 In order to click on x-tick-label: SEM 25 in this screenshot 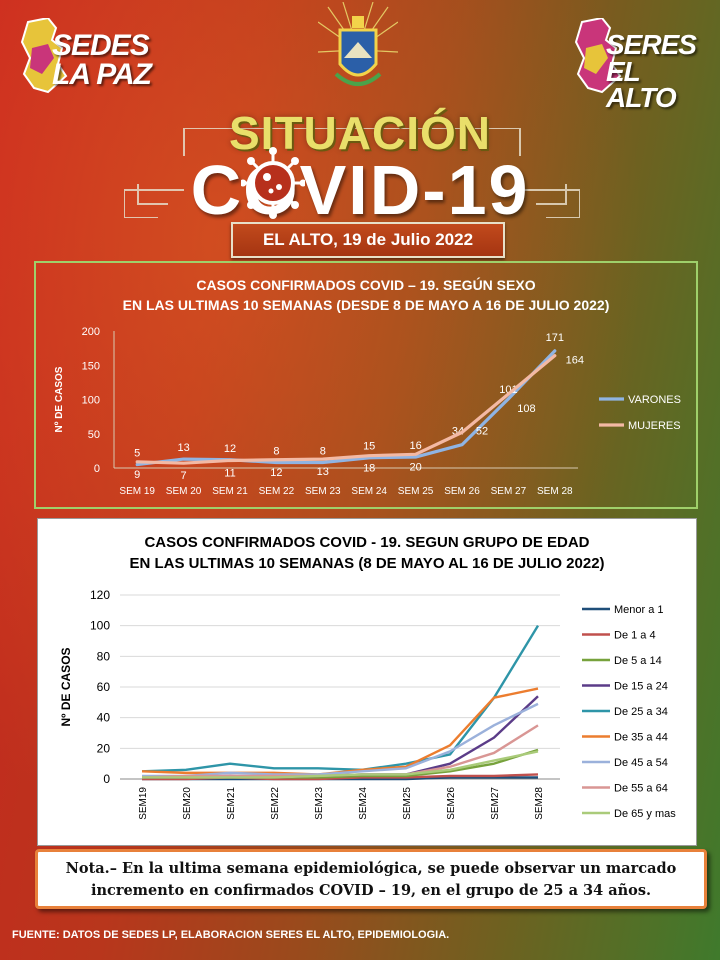, I will do `click(416, 491)`.